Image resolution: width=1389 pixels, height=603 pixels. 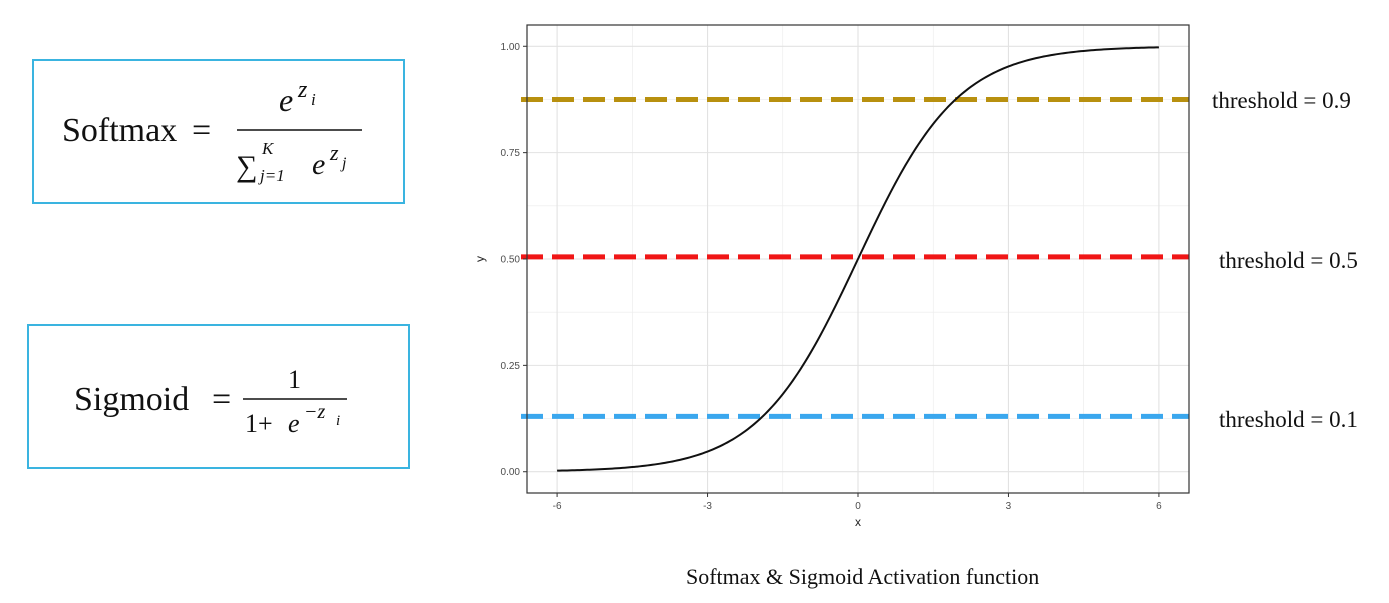 I want to click on sigmoid-denominator-exp-sub: i, so click(x=338, y=421).